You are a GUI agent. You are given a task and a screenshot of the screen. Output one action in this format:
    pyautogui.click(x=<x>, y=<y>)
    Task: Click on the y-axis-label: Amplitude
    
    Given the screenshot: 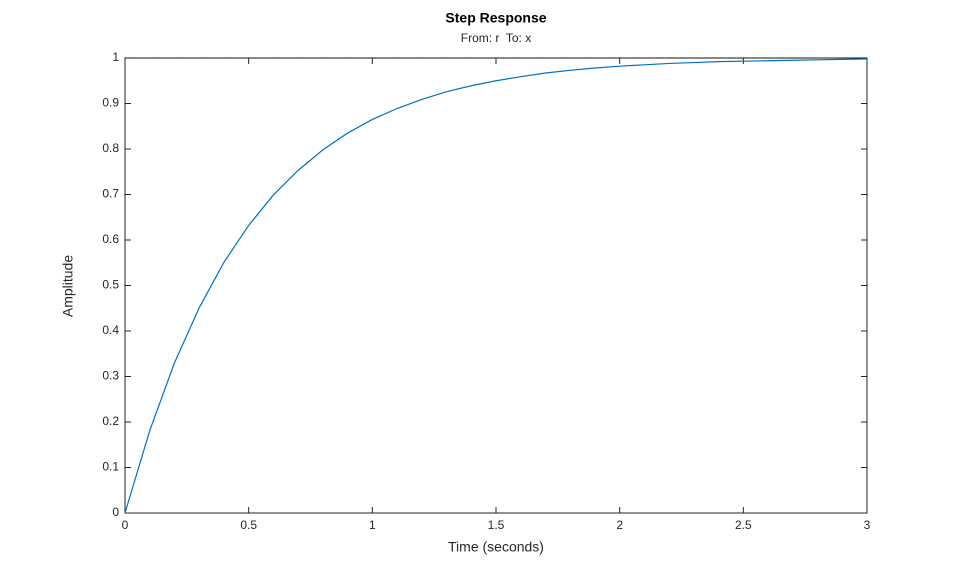 What is the action you would take?
    pyautogui.click(x=68, y=286)
    